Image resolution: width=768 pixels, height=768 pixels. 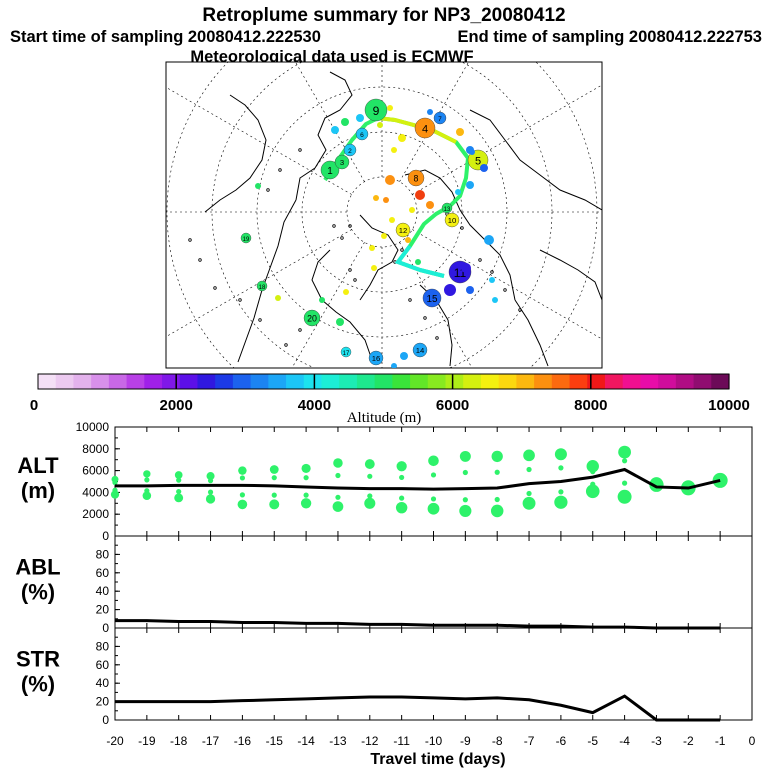 What do you see at coordinates (165, 37) in the screenshot?
I see `start-time-text: Start time of sampling 20080412.222530` at bounding box center [165, 37].